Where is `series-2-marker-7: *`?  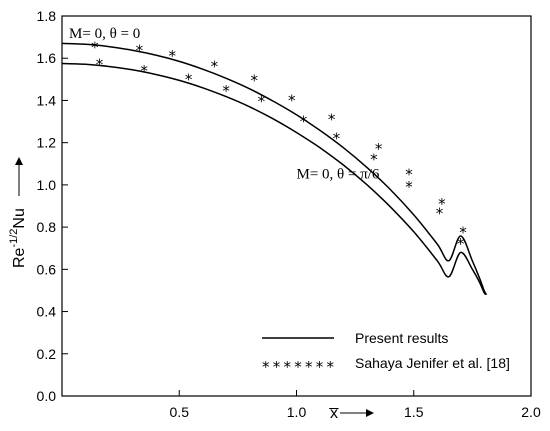 series-2-marker-7: * is located at coordinates (379, 149).